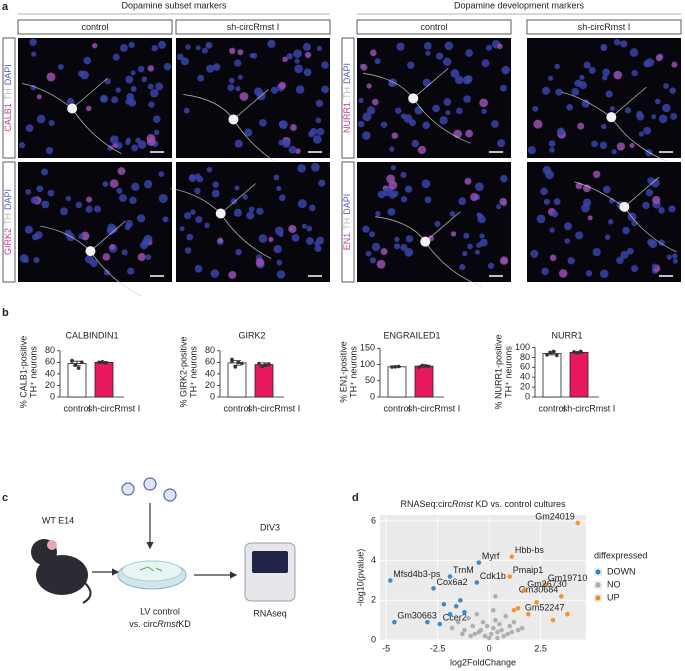 Image resolution: width=685 pixels, height=671 pixels. Describe the element at coordinates (519, 5) in the screenshot. I see `group-title: Dopamine development markers` at that location.